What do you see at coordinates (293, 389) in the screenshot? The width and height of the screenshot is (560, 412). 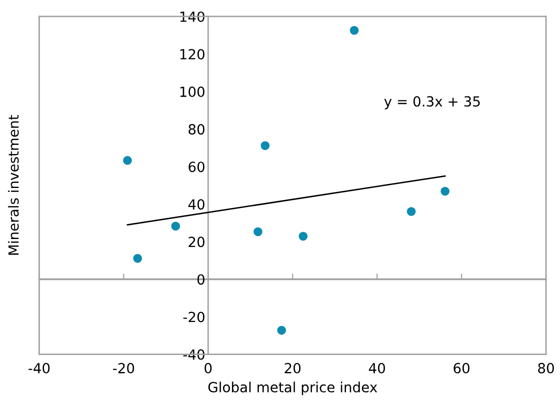 I see `x-axis-title: Global metal price index` at bounding box center [293, 389].